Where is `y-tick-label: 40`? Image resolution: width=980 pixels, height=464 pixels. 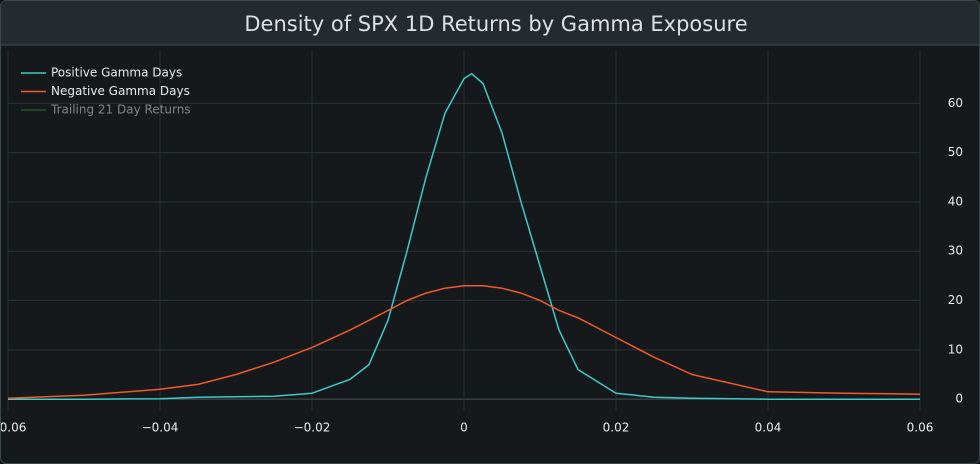
y-tick-label: 40 is located at coordinates (955, 201).